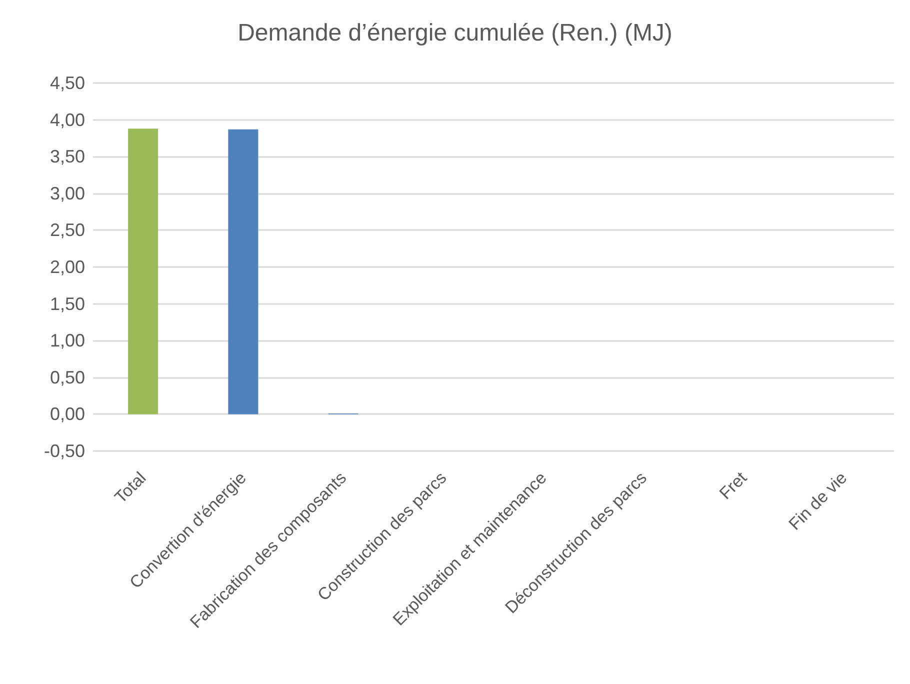  What do you see at coordinates (67, 156) in the screenshot?
I see `y-tick-label: 3,50` at bounding box center [67, 156].